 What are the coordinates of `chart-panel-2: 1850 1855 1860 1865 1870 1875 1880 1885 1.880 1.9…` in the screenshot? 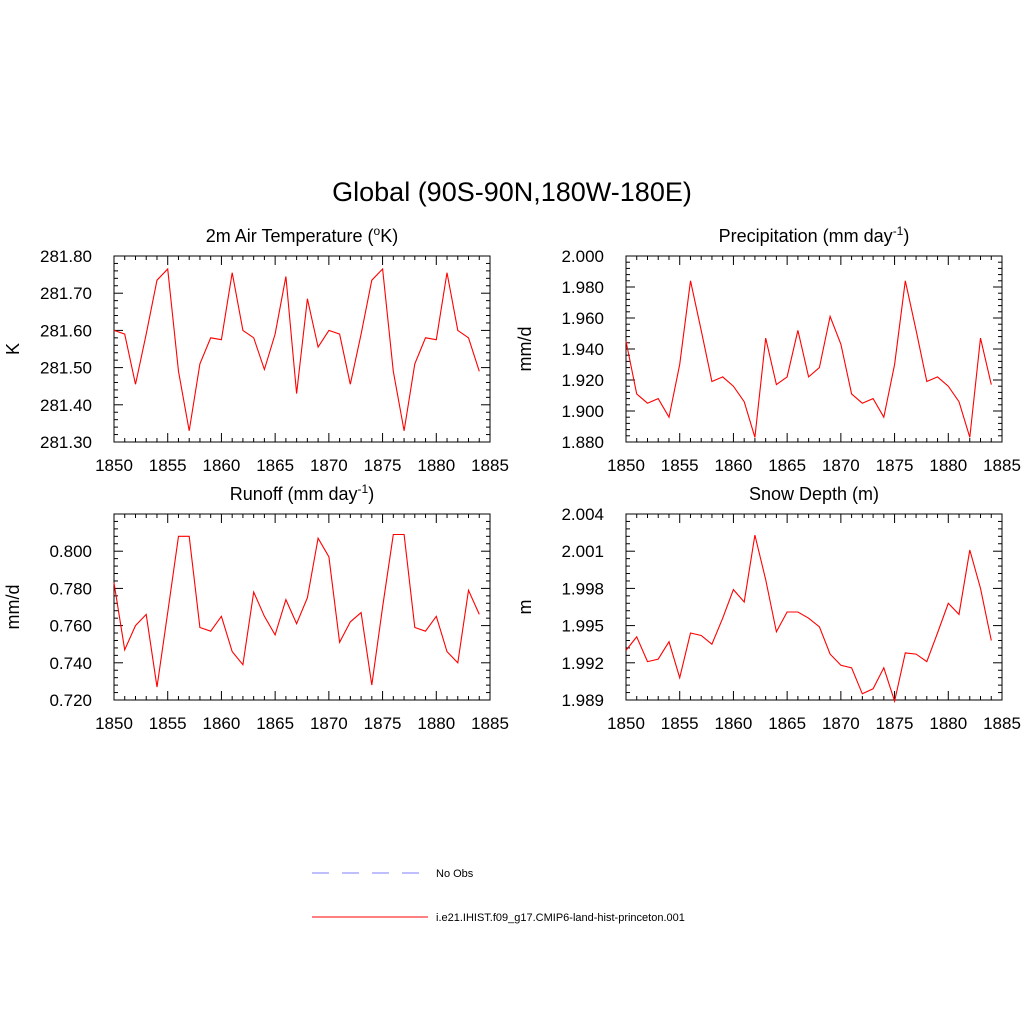 It's located at (768, 349).